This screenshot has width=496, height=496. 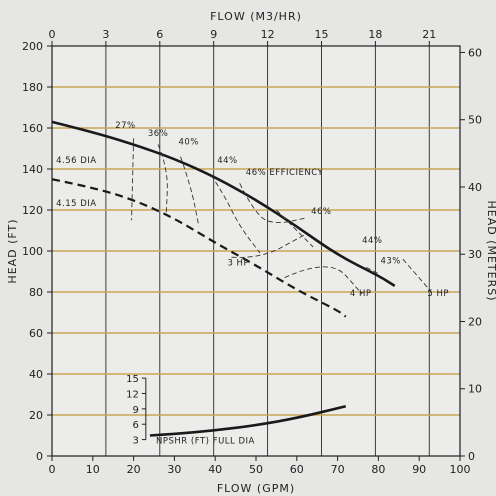 What do you see at coordinates (76, 161) in the screenshot?
I see `series-label-4.56-dia: 4.56 DIA` at bounding box center [76, 161].